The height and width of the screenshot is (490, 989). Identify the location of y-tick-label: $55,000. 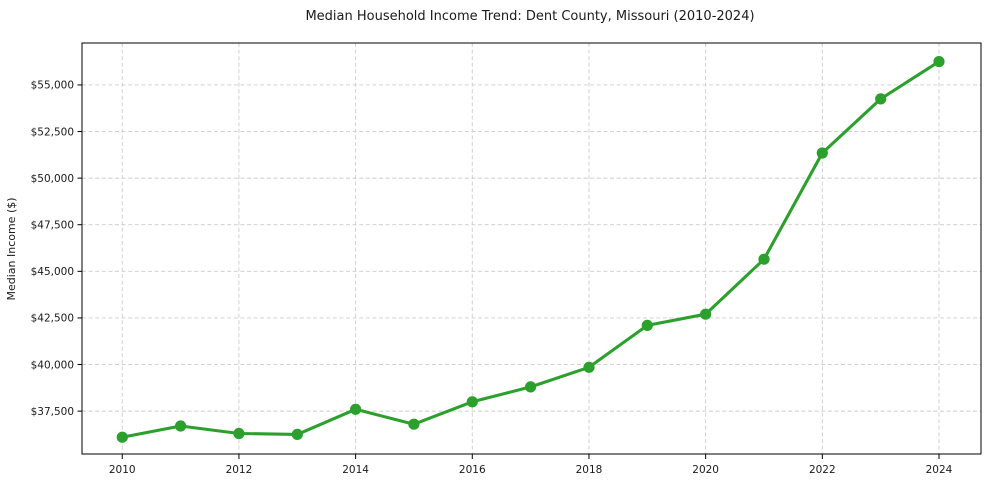
(52, 86).